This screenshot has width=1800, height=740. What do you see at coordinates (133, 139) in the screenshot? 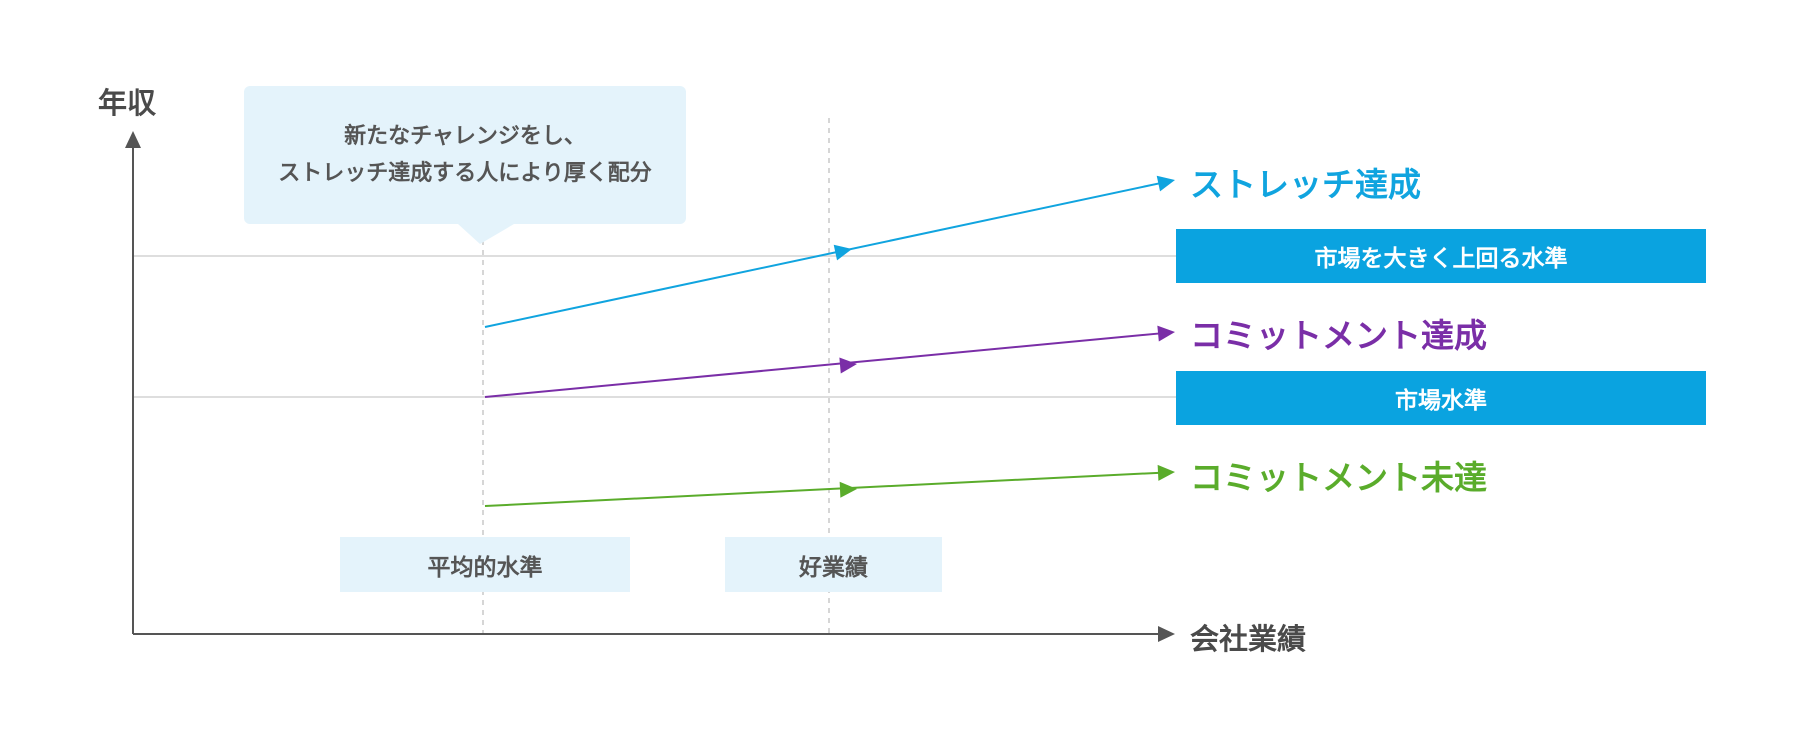
I see `y-axis-arrowhead` at bounding box center [133, 139].